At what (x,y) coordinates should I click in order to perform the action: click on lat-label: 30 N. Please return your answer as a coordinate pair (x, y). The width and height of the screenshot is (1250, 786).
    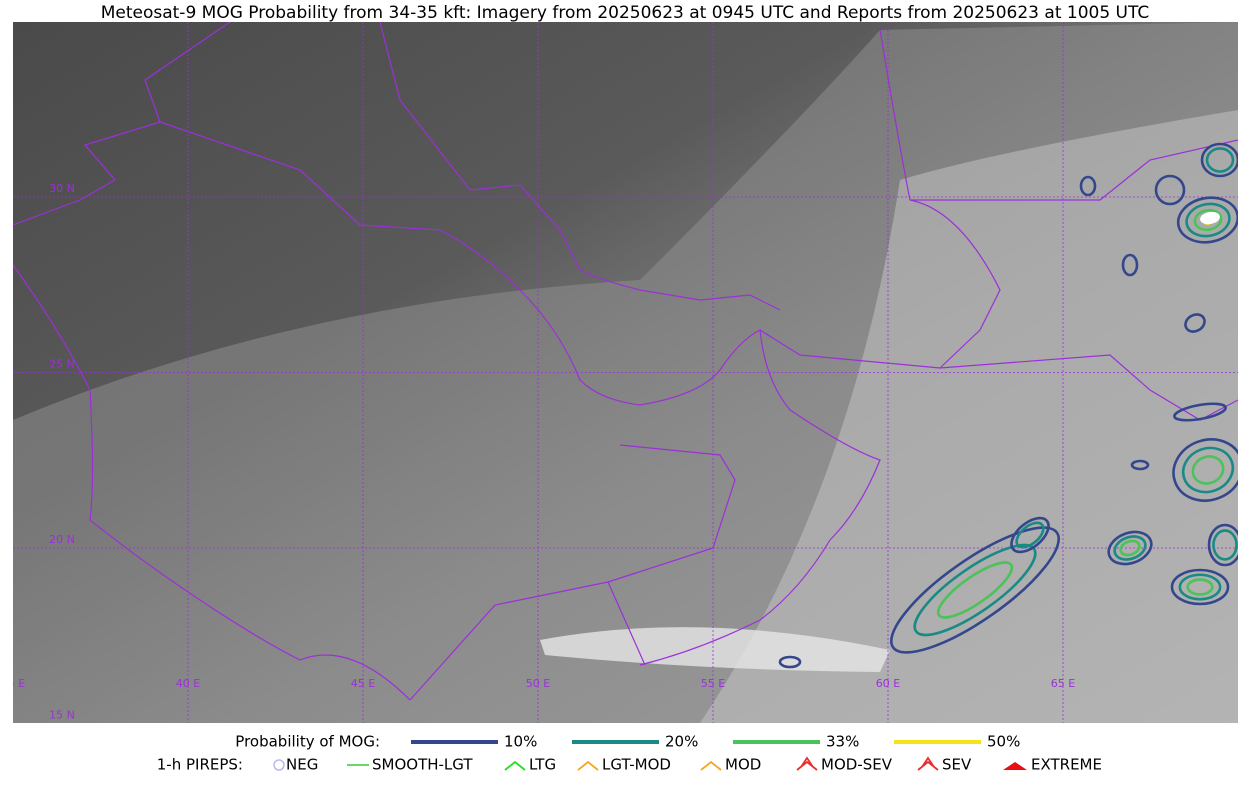
    Looking at the image, I should click on (62, 188).